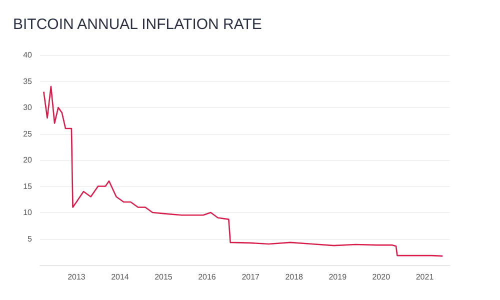  I want to click on y-tick-label: 30, so click(28, 107).